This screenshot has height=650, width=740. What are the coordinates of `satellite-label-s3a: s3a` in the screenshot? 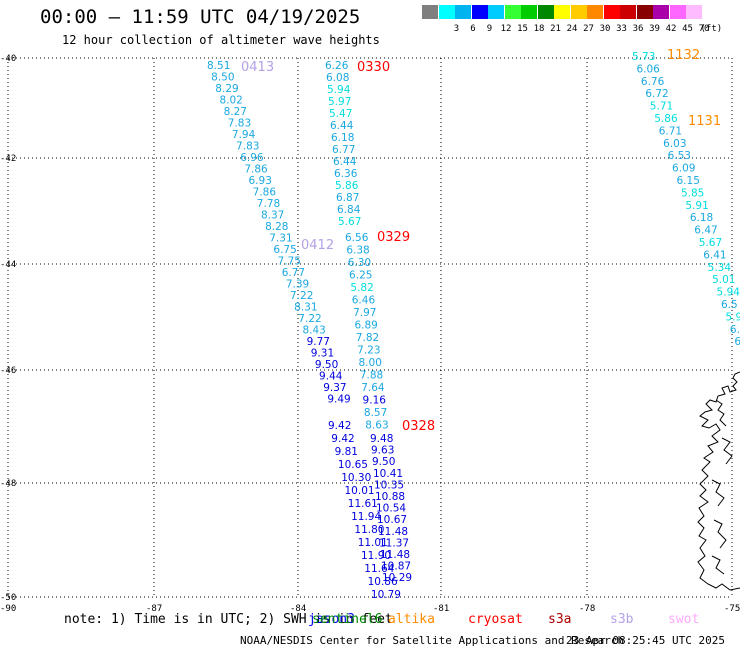 It's located at (560, 619).